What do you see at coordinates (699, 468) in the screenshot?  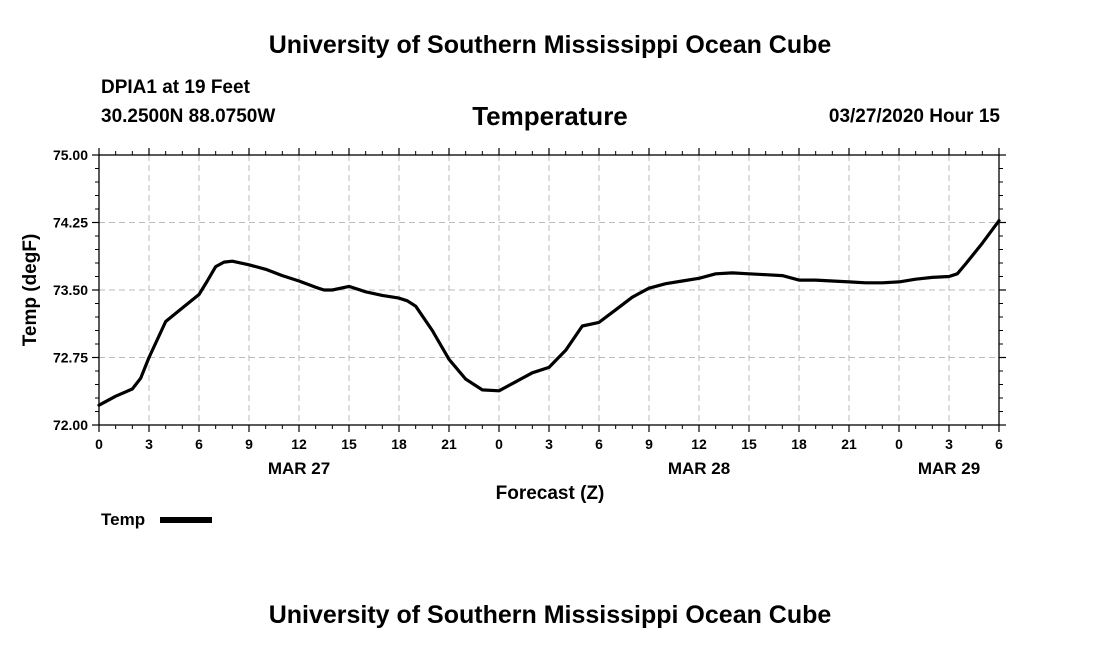 I see `date-label: MAR 28` at bounding box center [699, 468].